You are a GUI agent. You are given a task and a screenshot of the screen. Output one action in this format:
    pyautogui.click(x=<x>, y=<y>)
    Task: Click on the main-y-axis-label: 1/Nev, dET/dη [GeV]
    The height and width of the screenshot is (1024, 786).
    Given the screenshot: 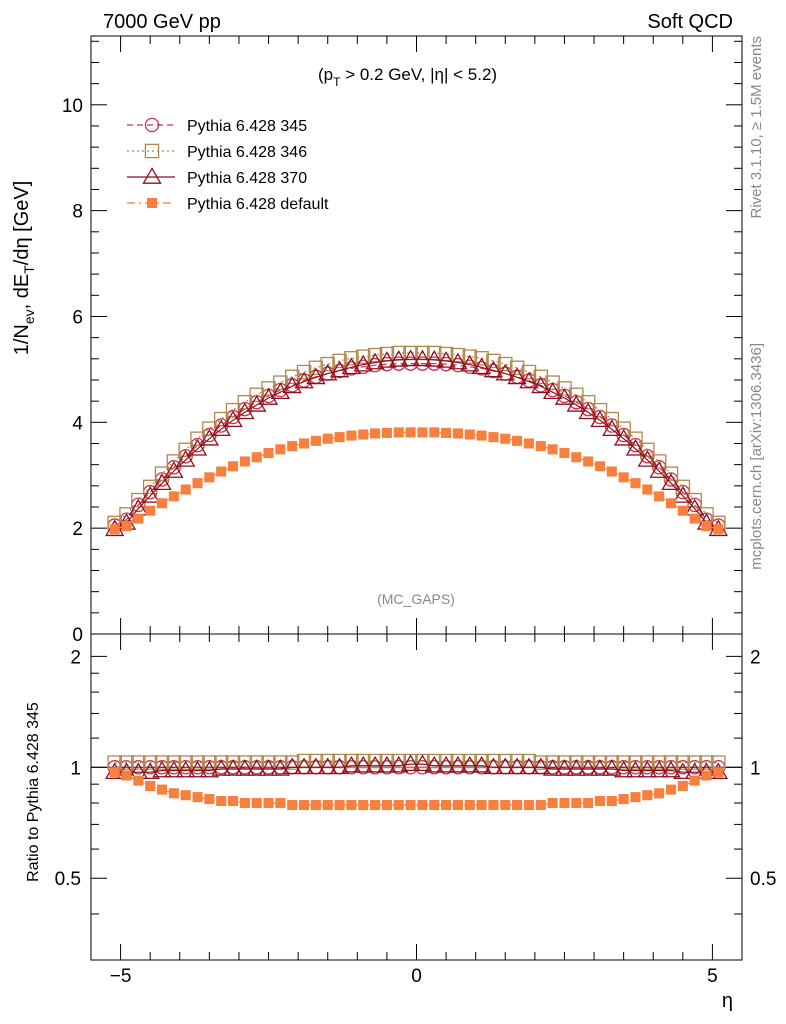 What is the action you would take?
    pyautogui.click(x=24, y=268)
    